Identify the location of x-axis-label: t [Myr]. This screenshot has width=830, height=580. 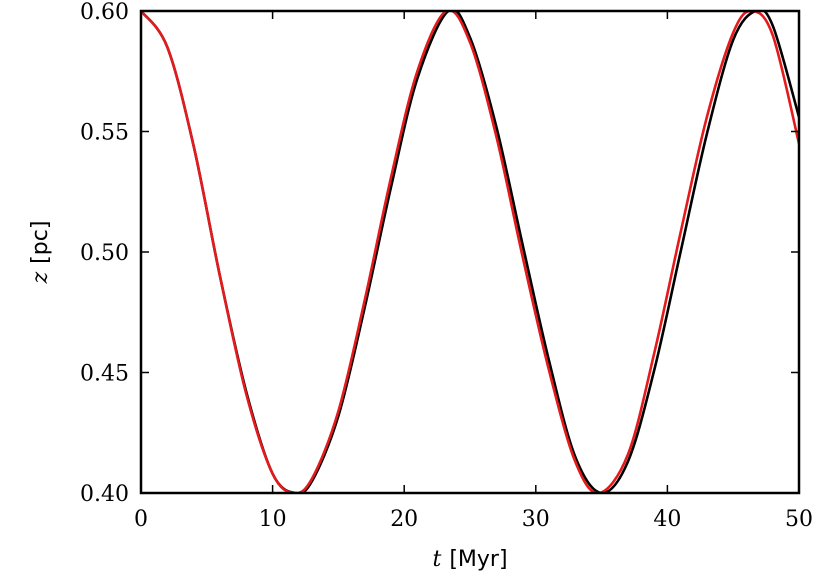
(469, 559).